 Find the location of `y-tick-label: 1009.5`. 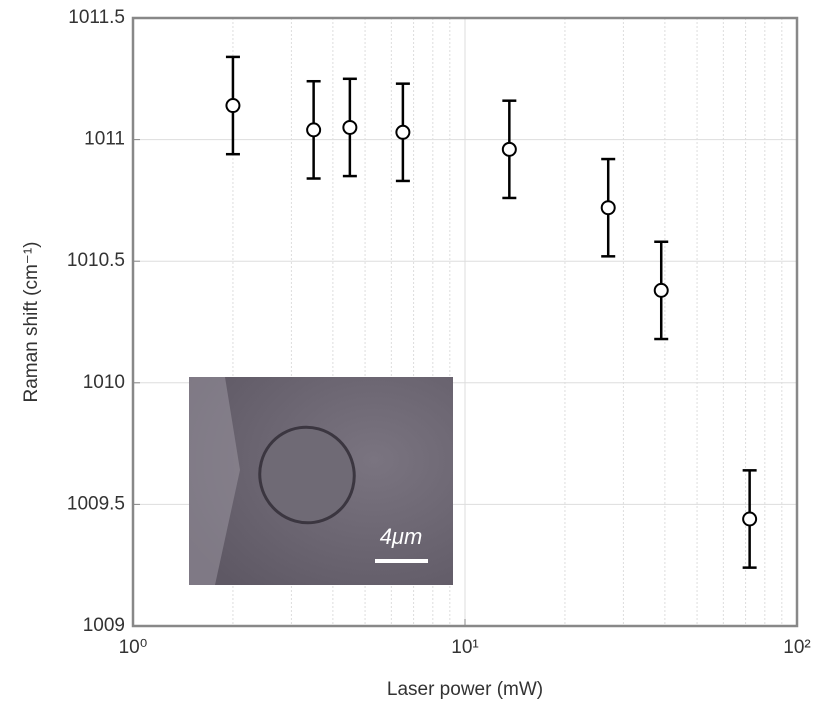

y-tick-label: 1009.5 is located at coordinates (96, 503).